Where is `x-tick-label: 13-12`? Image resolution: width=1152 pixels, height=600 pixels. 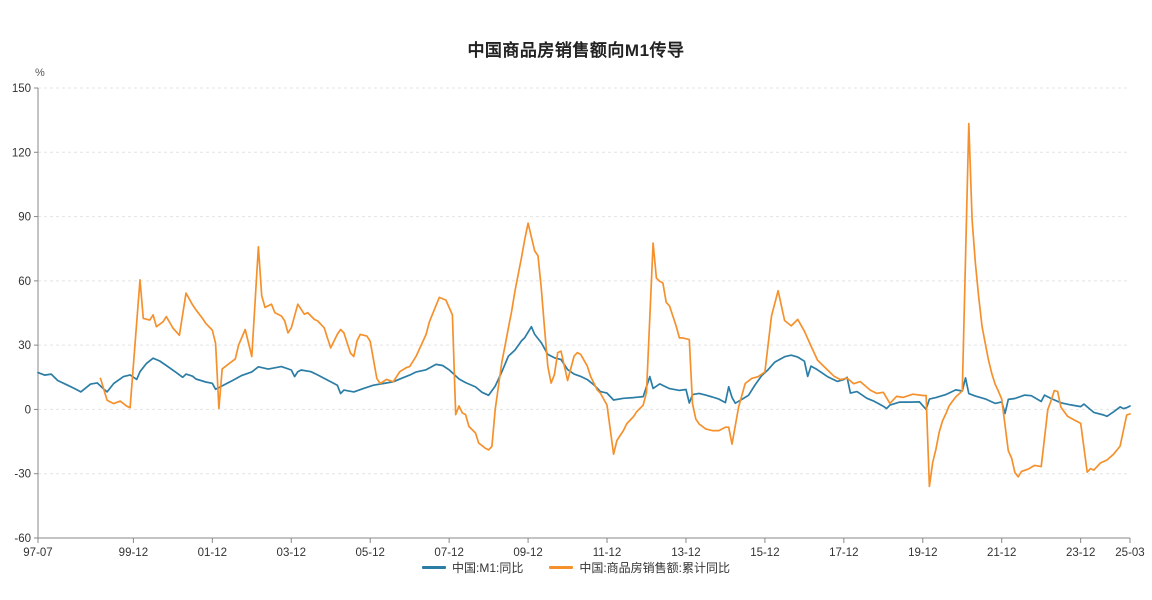
x-tick-label: 13-12 is located at coordinates (685, 553).